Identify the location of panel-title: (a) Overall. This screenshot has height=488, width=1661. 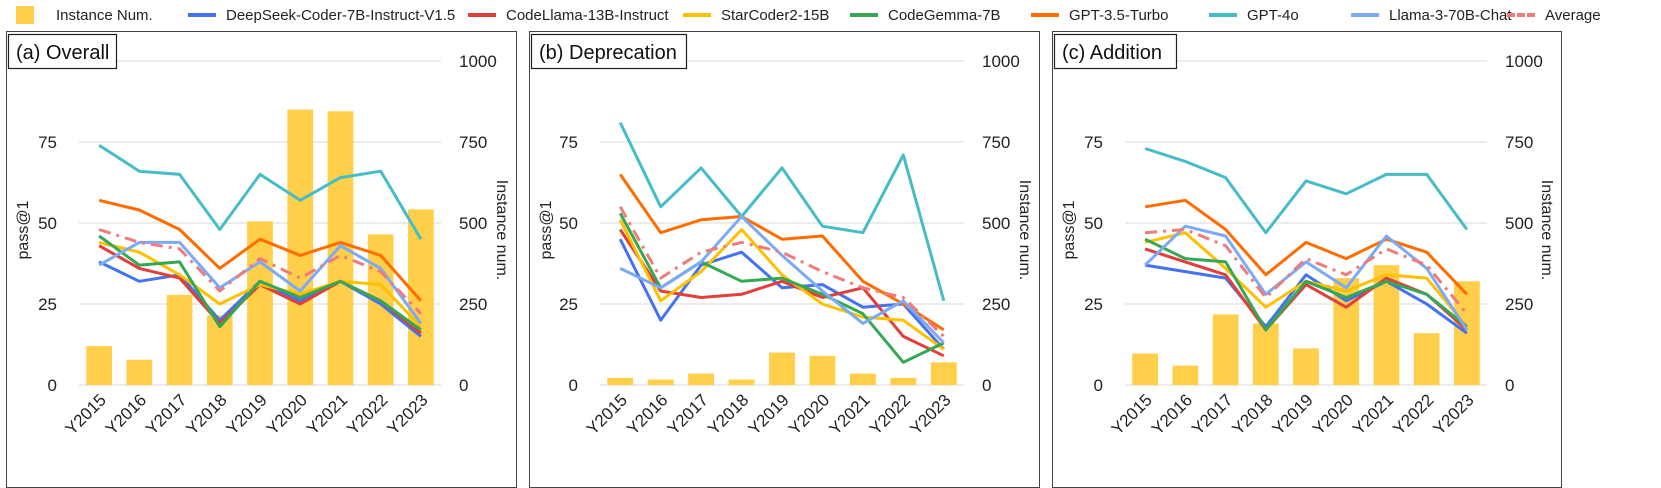
(62, 53).